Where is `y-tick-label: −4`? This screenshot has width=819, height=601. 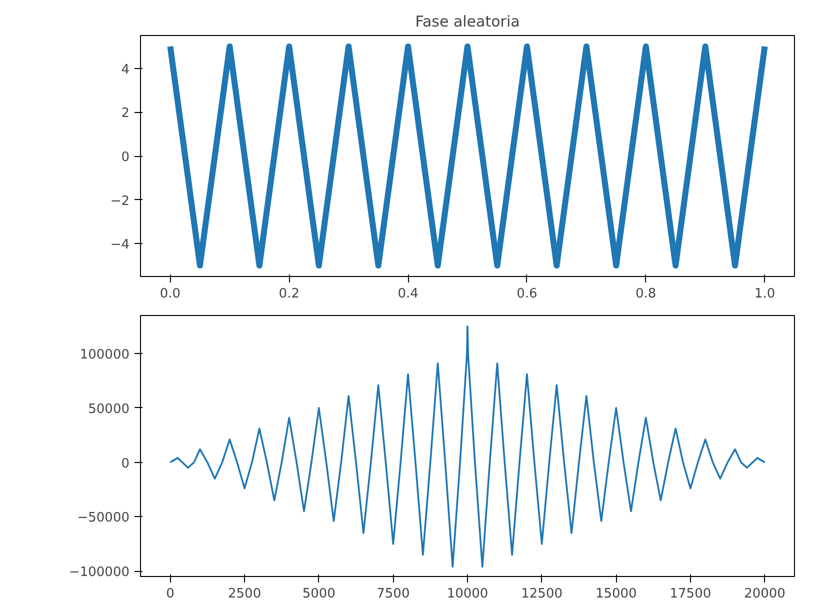 y-tick-label: −4 is located at coordinates (120, 245).